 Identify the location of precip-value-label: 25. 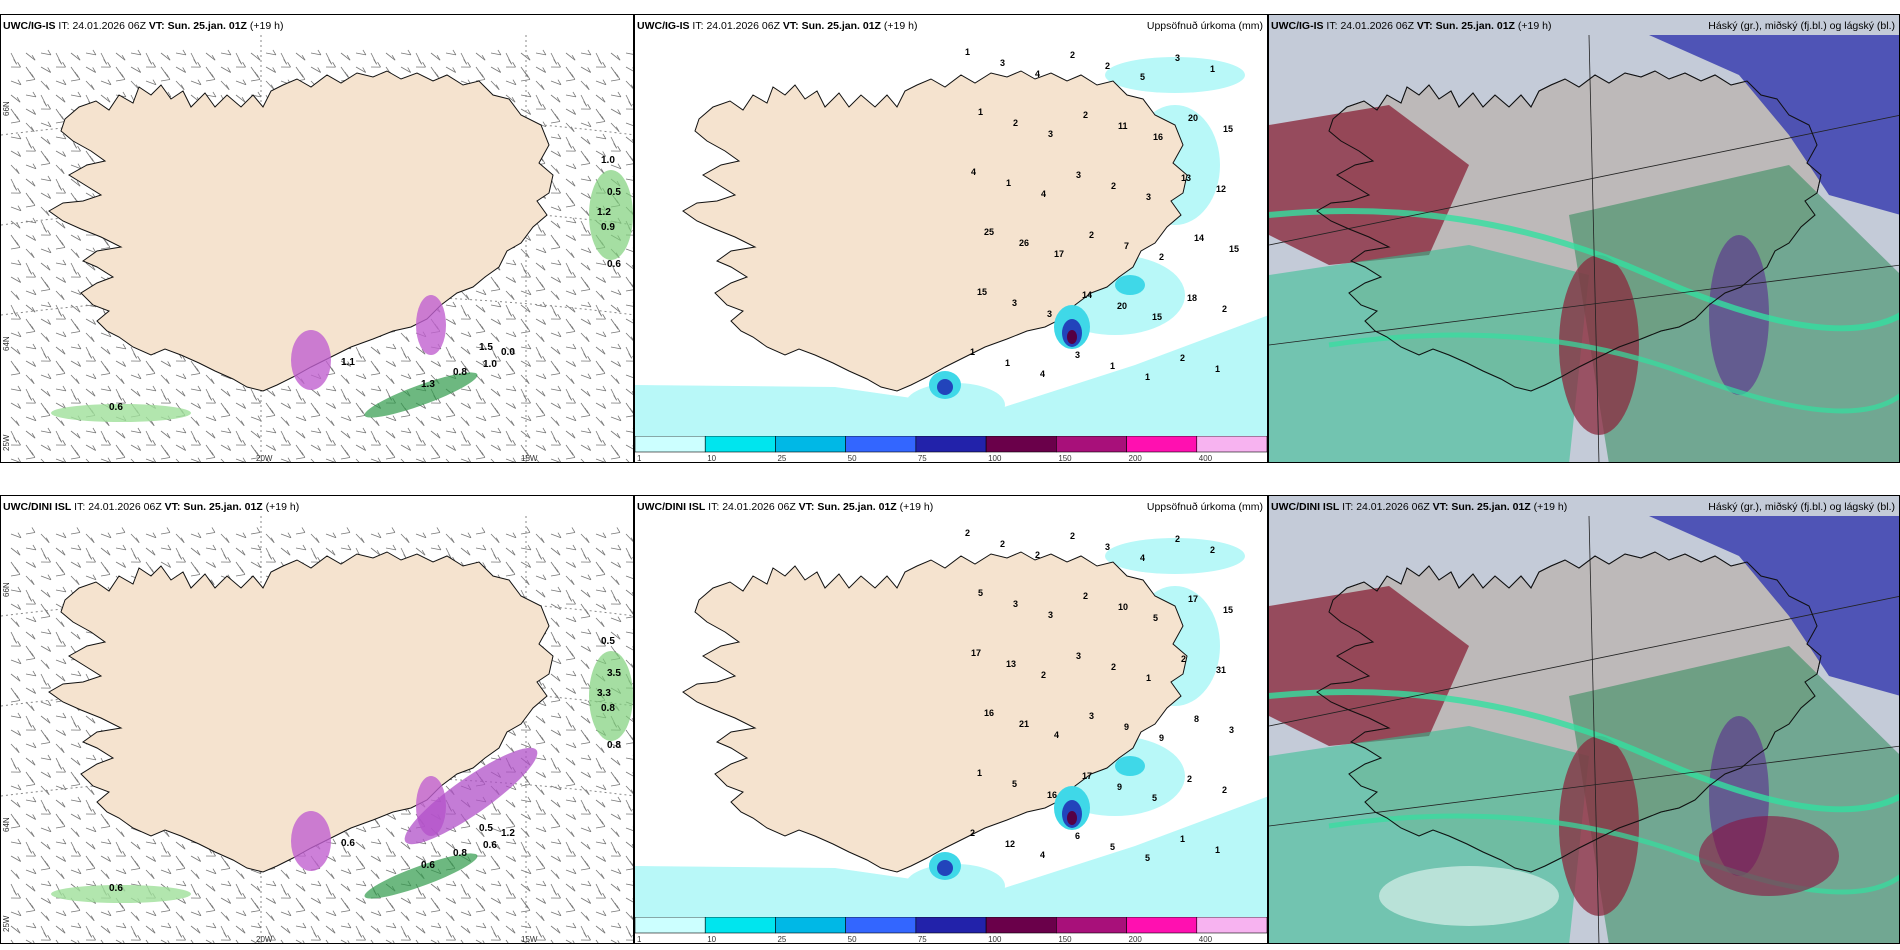
(989, 232).